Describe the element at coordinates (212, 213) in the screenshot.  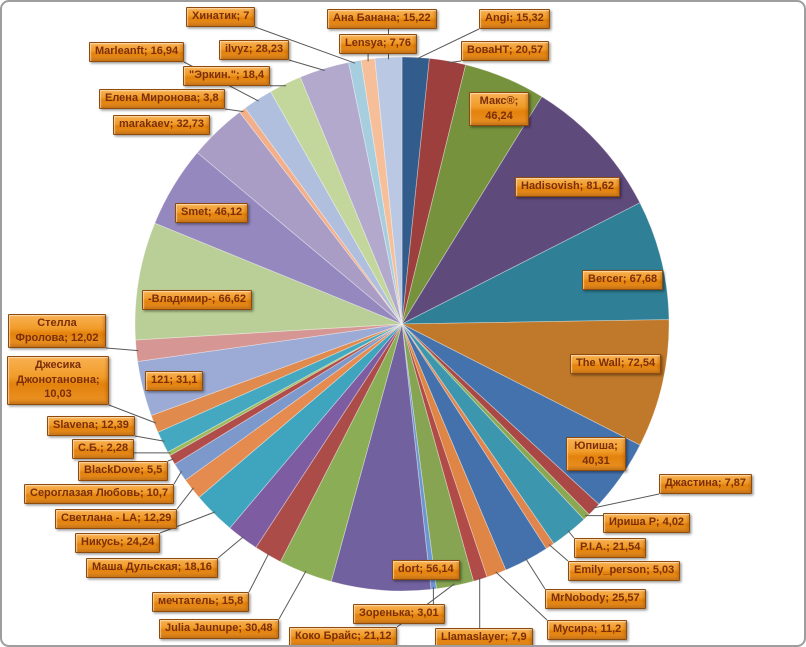
I see `data-label: Smet; 46,12` at that location.